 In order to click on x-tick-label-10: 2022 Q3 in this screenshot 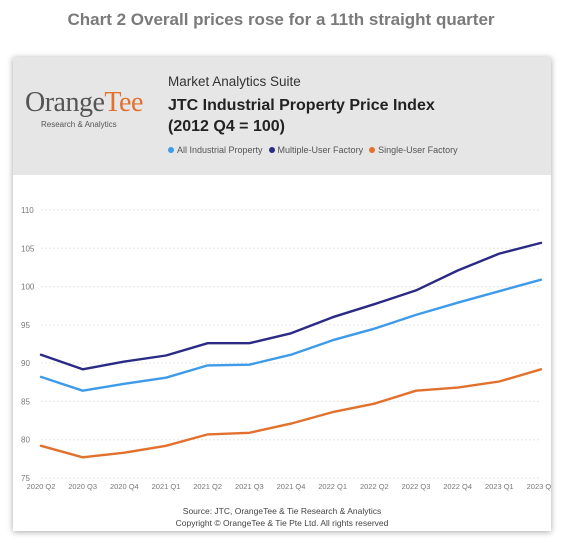, I will do `click(416, 486)`.